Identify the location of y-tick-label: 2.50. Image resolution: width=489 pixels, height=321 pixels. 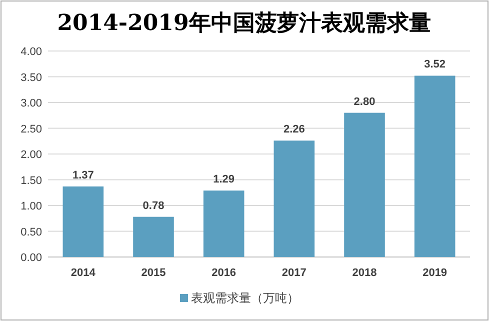
(31, 129).